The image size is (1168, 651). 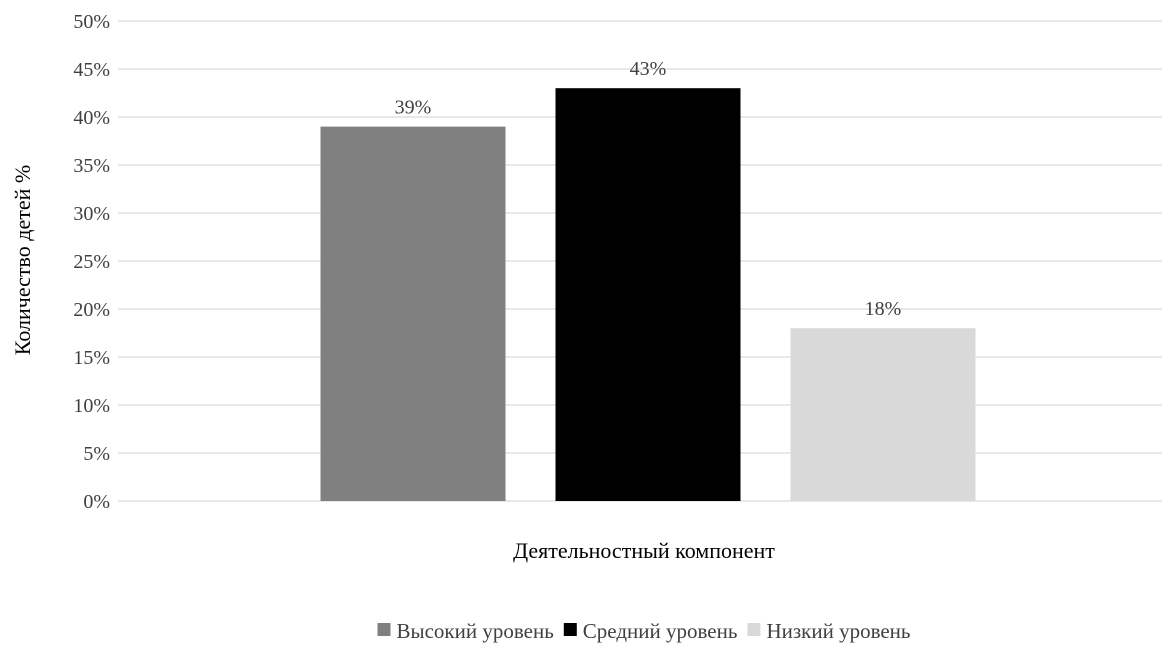 I want to click on y-tick-label: 25%, so click(x=91, y=262).